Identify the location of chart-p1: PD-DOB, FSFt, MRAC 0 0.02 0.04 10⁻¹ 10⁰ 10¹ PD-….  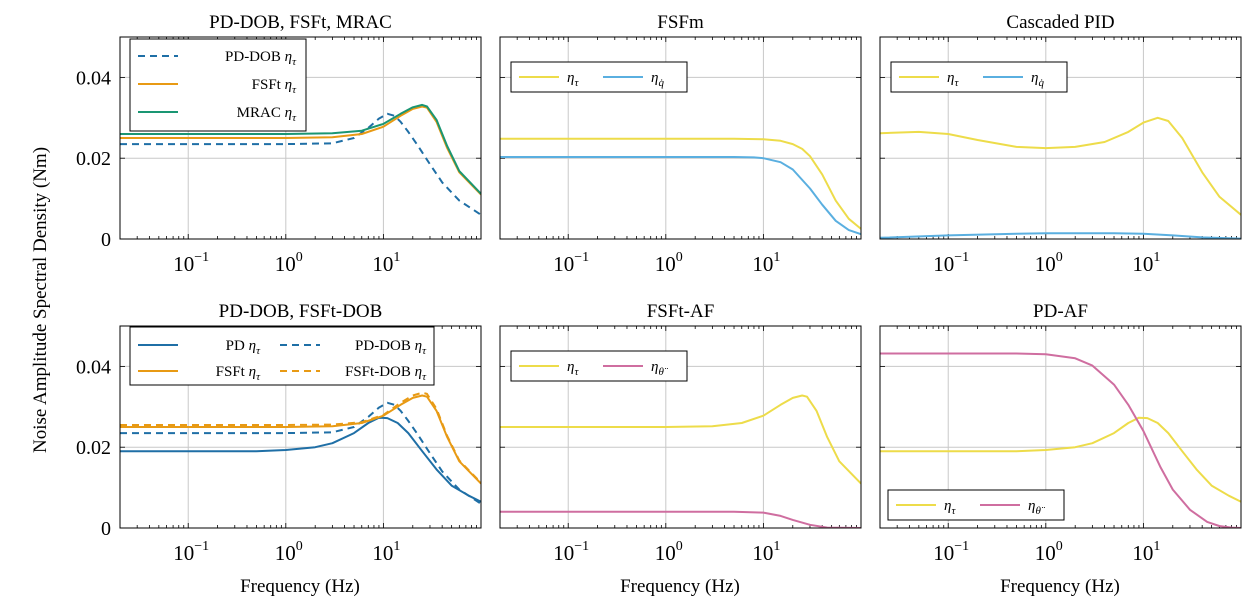
(279, 144).